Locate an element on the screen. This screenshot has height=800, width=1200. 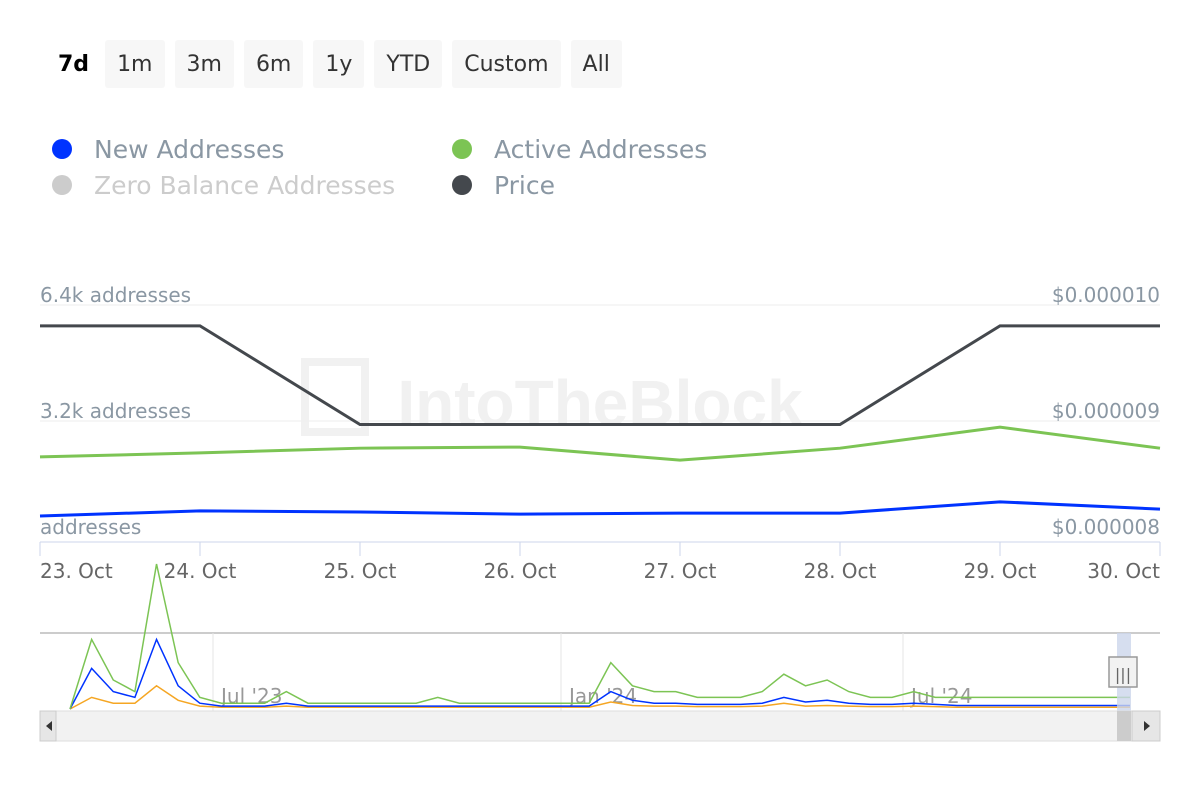
range-button-6m: 6m is located at coordinates (273, 64).